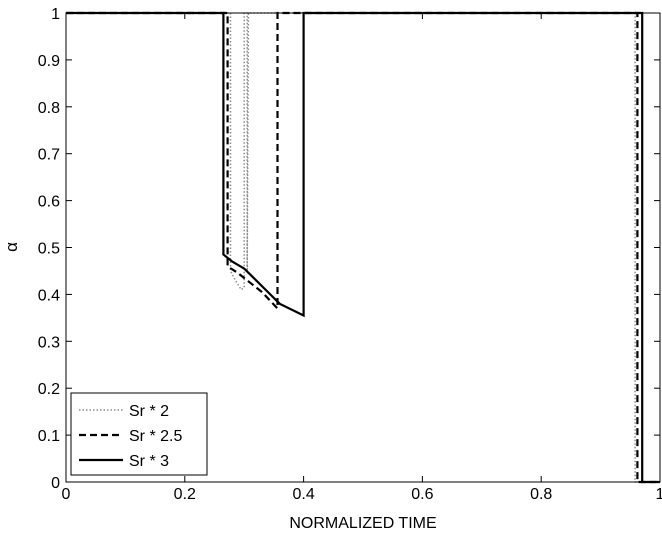 The width and height of the screenshot is (662, 534). Describe the element at coordinates (49, 155) in the screenshot. I see `y-tick-label: 0.7` at that location.